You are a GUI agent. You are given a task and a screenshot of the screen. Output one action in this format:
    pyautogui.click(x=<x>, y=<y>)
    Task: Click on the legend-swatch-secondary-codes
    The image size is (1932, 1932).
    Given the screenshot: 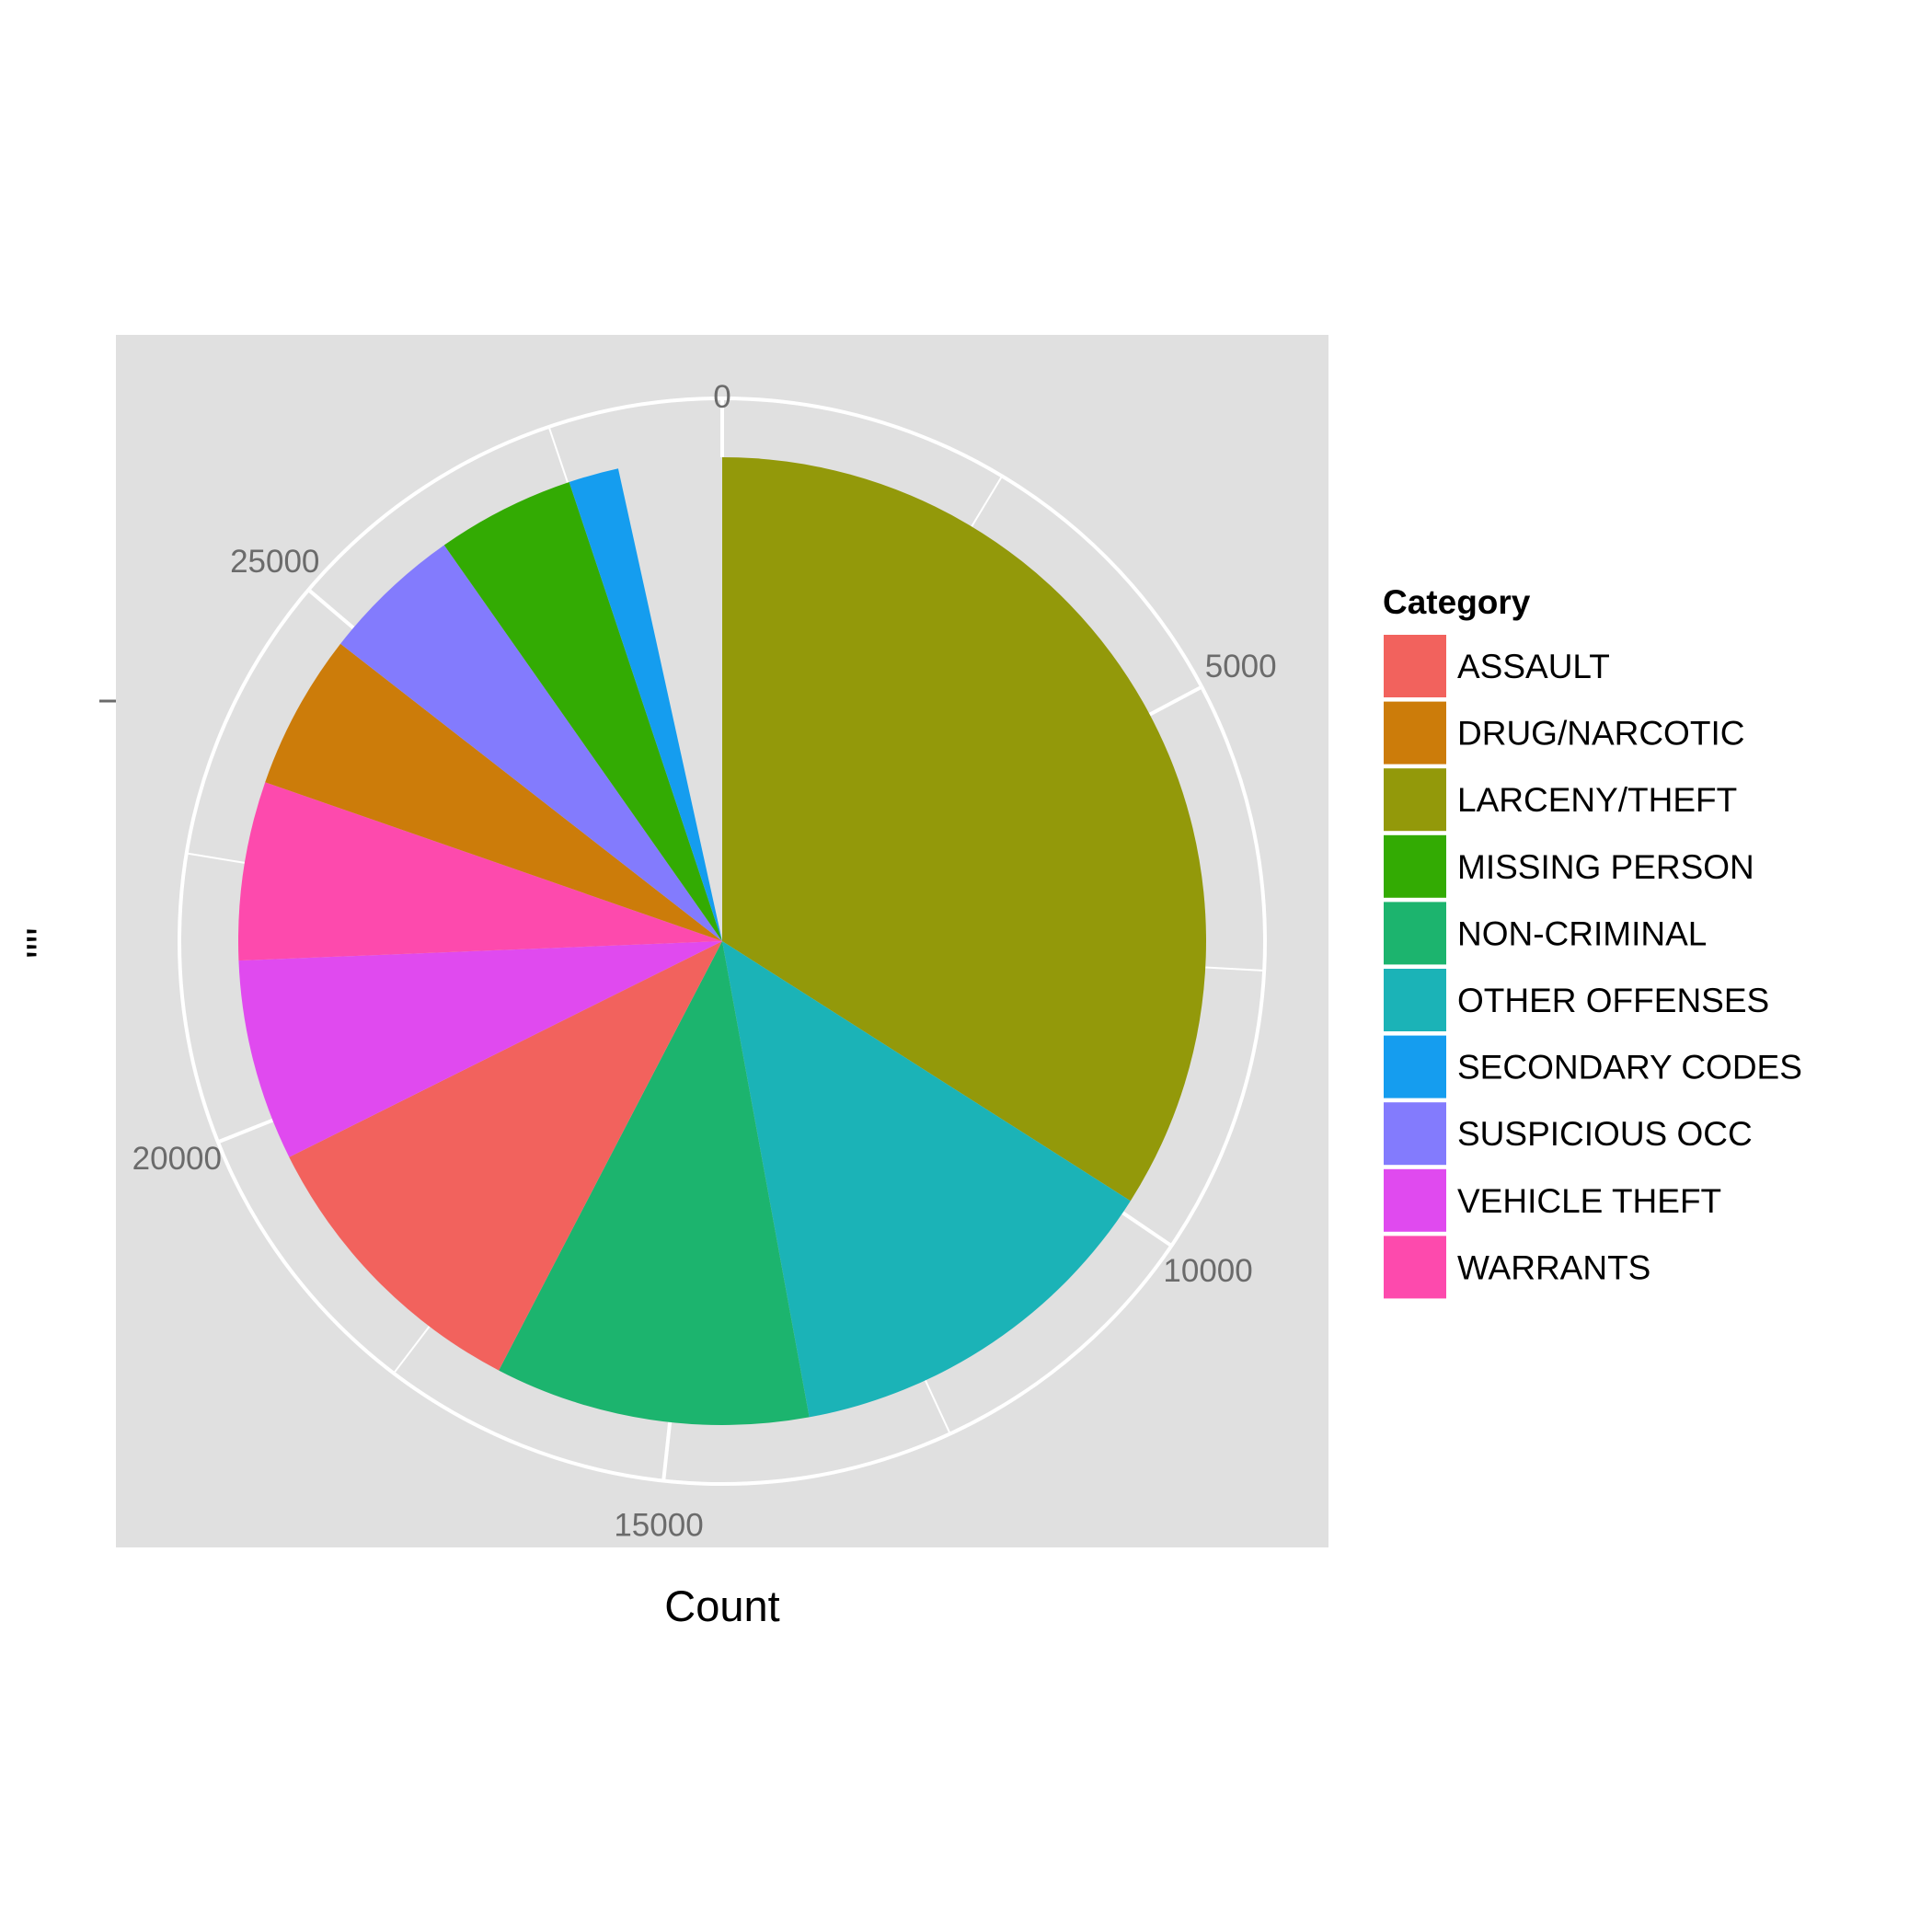 What is the action you would take?
    pyautogui.click(x=1415, y=1066)
    